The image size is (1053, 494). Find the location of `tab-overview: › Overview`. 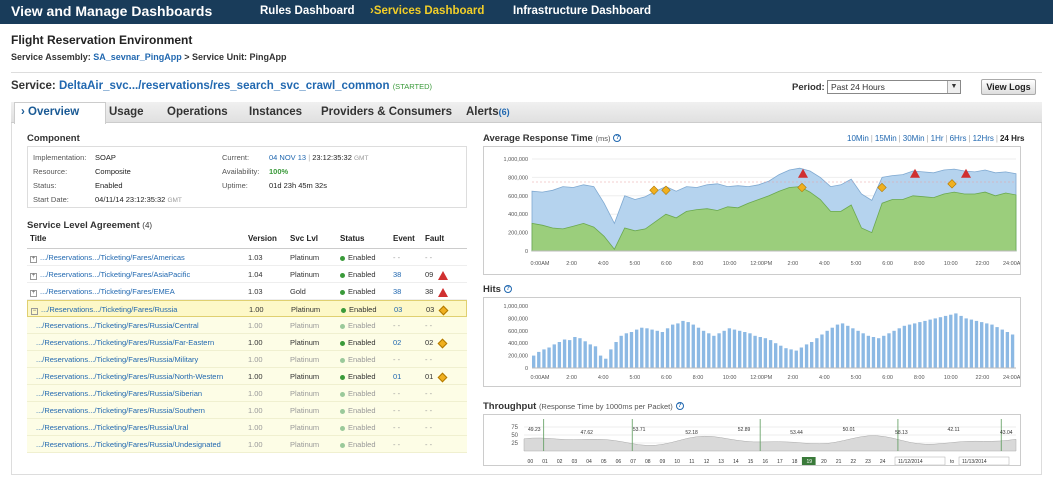

tab-overview: › Overview is located at coordinates (50, 112).